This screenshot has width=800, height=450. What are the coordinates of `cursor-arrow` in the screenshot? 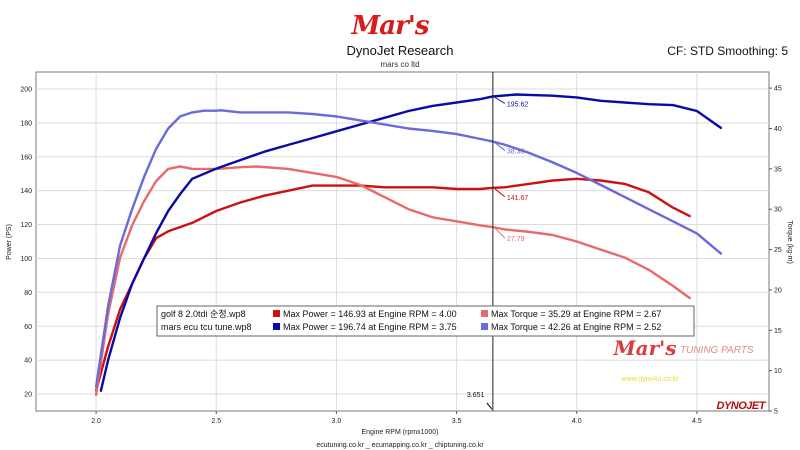 It's located at (489, 406).